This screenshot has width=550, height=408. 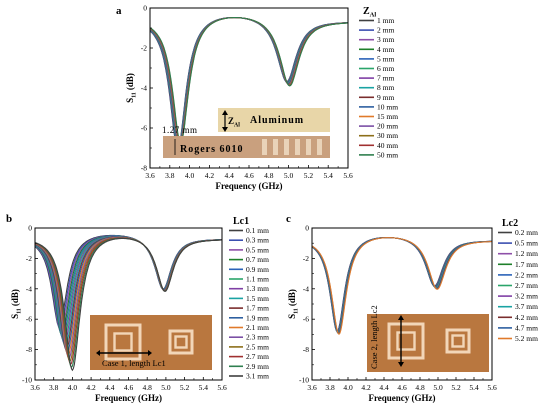 I want to click on x-axis-label: Frequency (GHz), so click(x=401, y=398).